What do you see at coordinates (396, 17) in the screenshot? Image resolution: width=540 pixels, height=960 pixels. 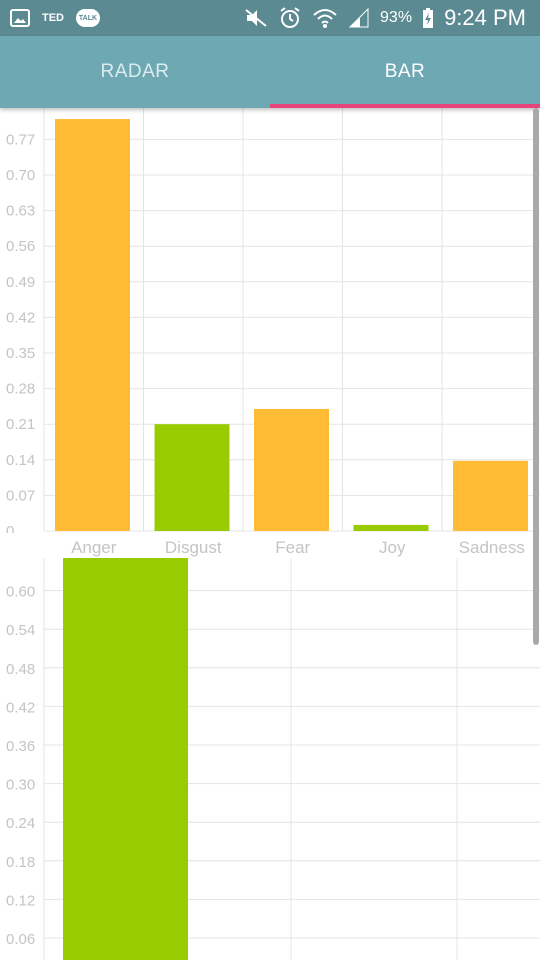 I see `battery-percent: 93%` at bounding box center [396, 17].